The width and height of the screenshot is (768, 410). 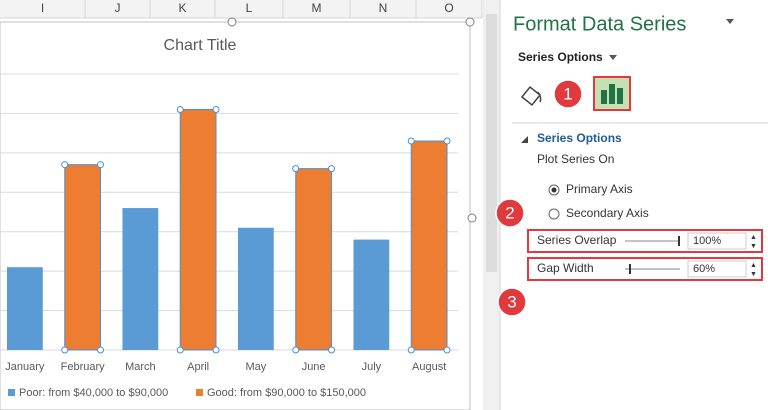 I want to click on fill-line-icon, so click(x=531, y=96).